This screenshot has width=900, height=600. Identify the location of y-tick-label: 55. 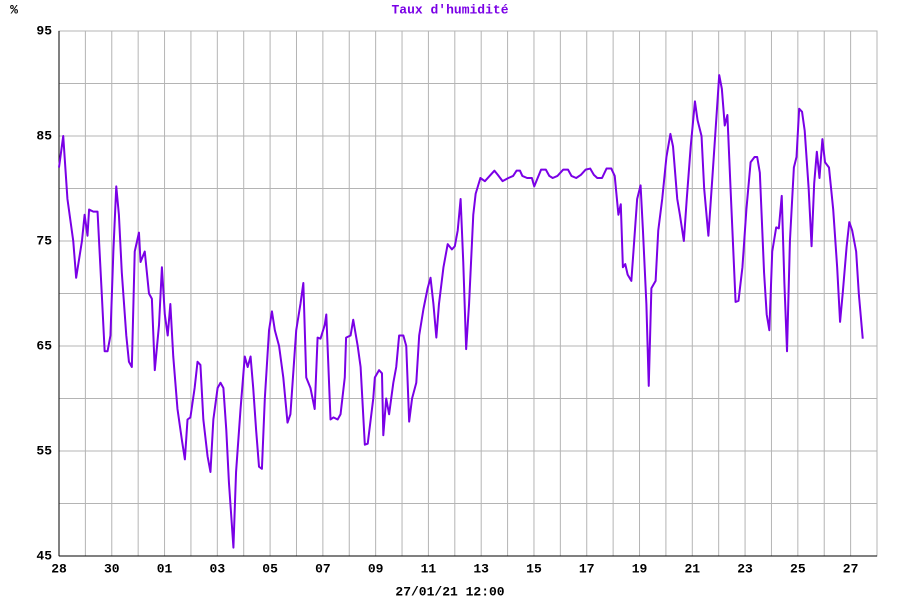
(44, 450).